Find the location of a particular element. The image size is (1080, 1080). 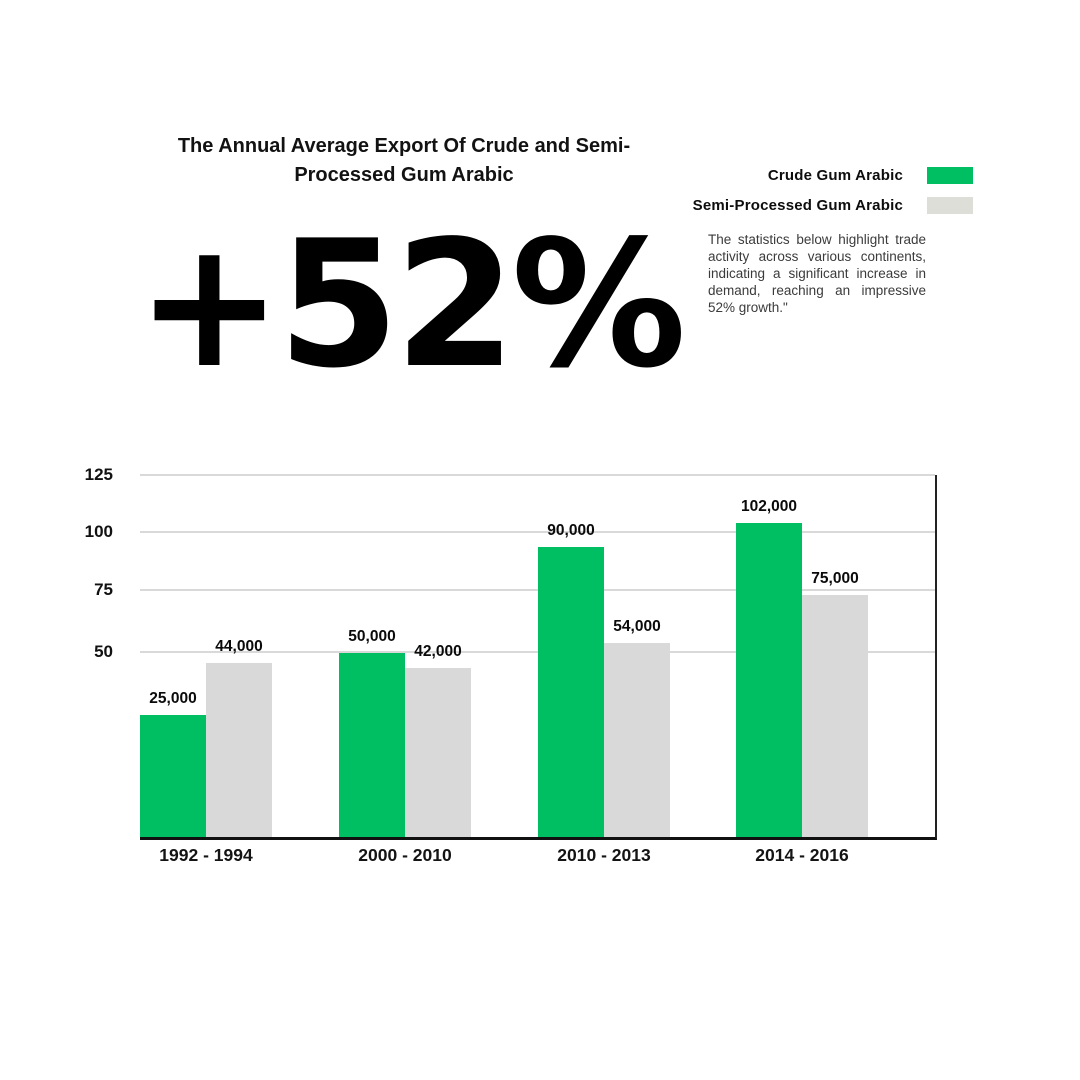

category-label: 2014 - 2016 is located at coordinates (802, 855).